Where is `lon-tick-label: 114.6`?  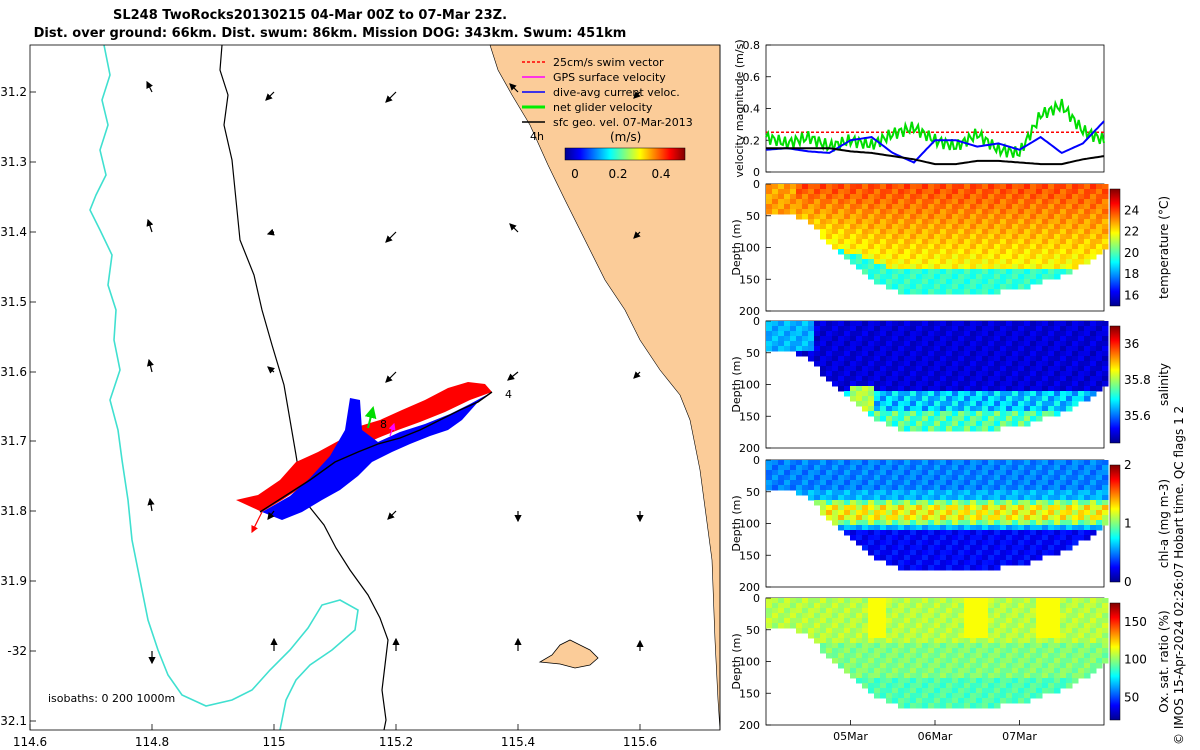
lon-tick-label: 114.6 is located at coordinates (30, 742).